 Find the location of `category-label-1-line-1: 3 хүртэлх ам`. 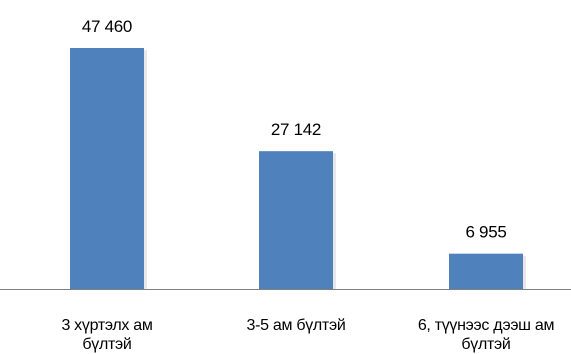

category-label-1-line-1: 3 хүртэлх ам is located at coordinates (106, 325).